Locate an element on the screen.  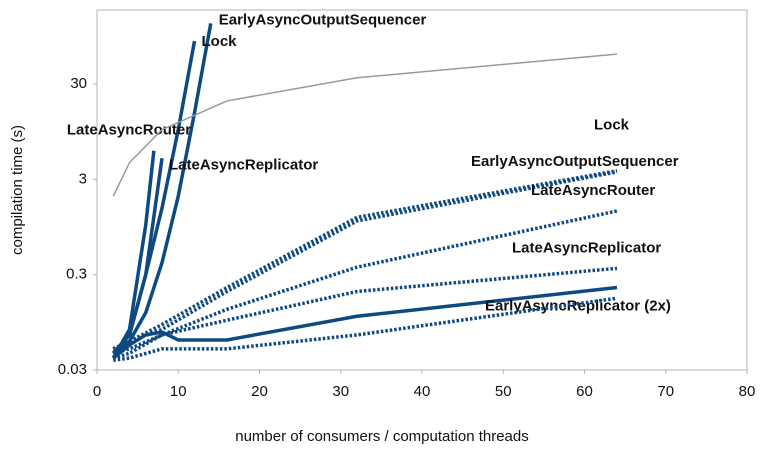
x-tick-label: 10 is located at coordinates (178, 391).